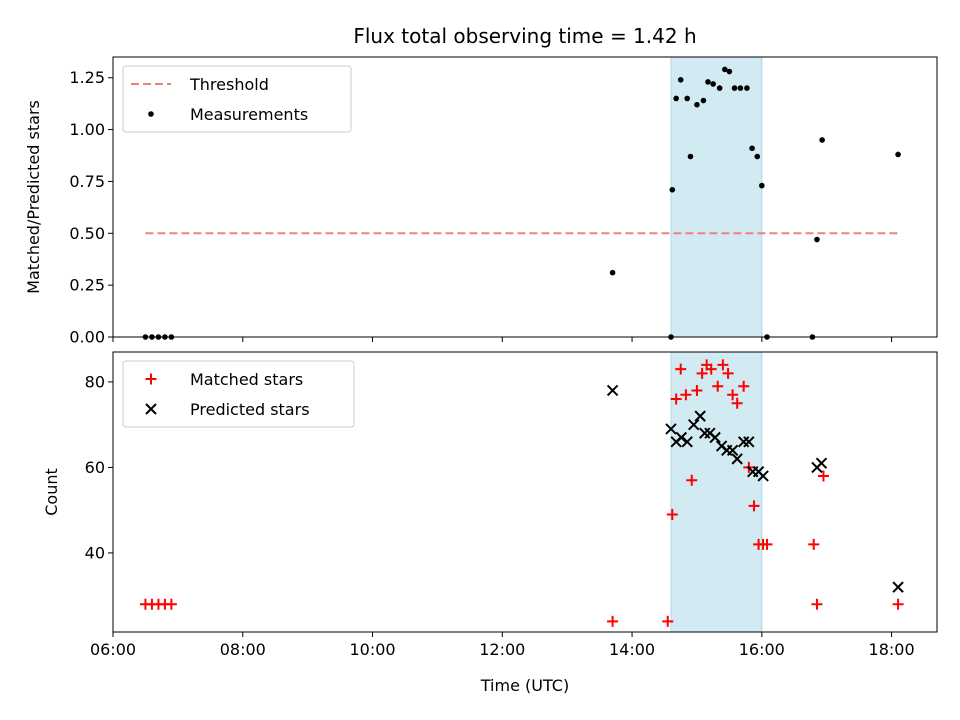 The height and width of the screenshot is (720, 960). Describe the element at coordinates (229, 84) in the screenshot. I see `legend-label: Threshold` at that location.